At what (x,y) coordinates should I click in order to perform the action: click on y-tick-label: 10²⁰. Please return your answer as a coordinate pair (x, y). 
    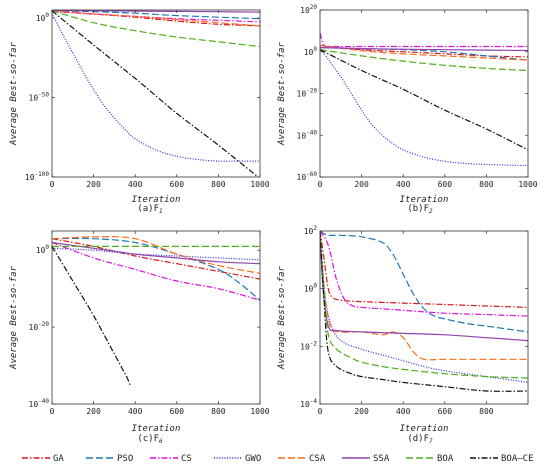
    Looking at the image, I should click on (308, 9).